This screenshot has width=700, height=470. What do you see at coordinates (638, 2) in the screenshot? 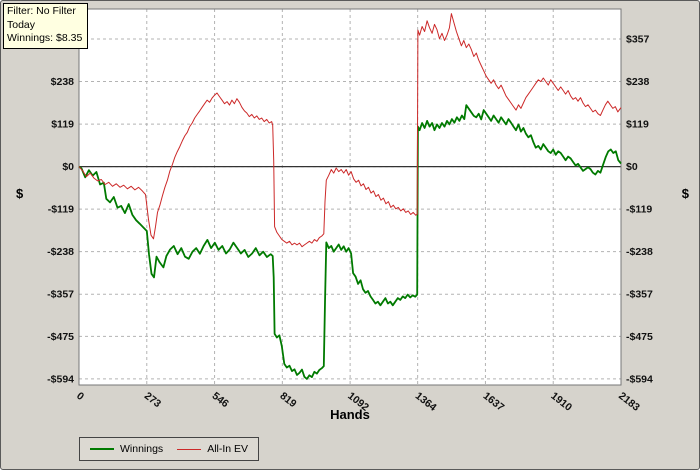
I see `y-tick-label-right: $476` at bounding box center [638, 2].